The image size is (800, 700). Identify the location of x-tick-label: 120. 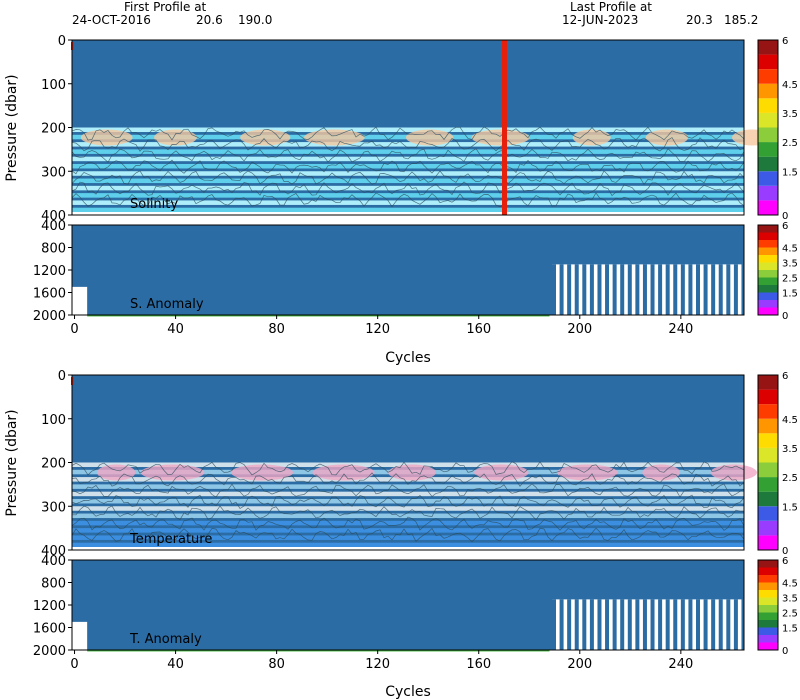
(377, 664).